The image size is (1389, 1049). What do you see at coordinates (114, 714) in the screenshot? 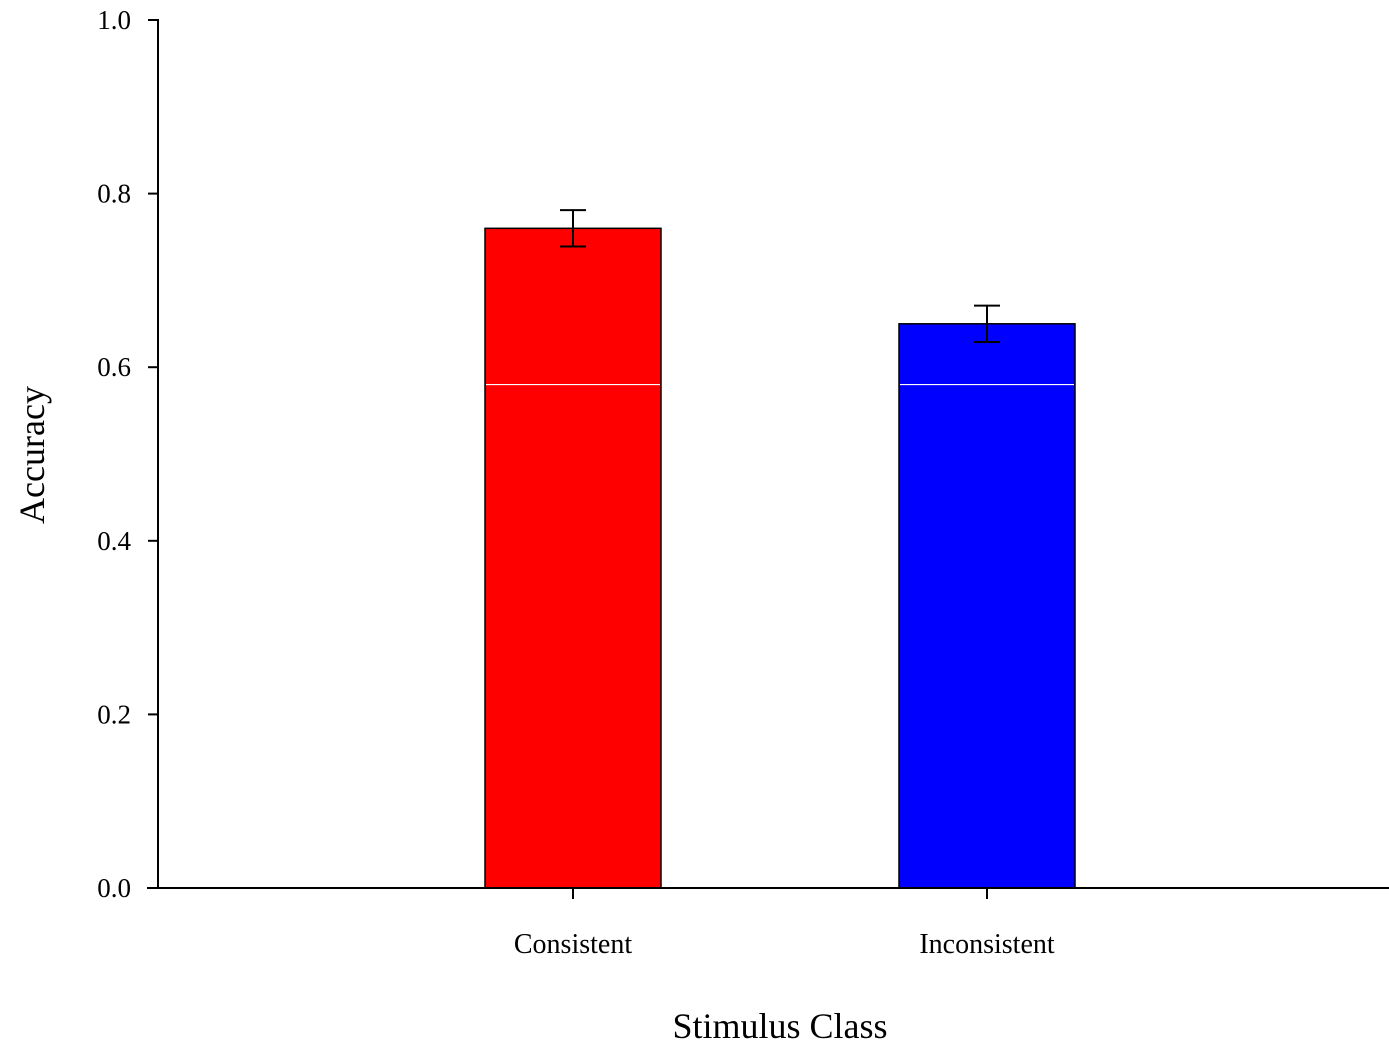
I see `y-tick-label: 0.2` at bounding box center [114, 714].